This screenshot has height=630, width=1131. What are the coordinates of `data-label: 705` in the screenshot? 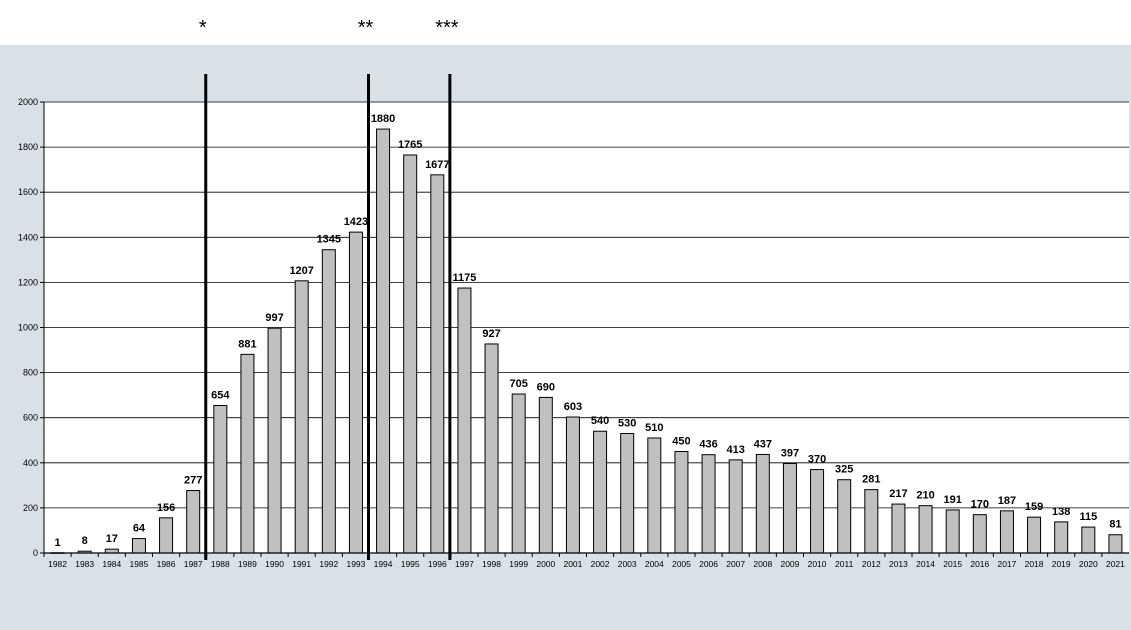 It's located at (519, 384).